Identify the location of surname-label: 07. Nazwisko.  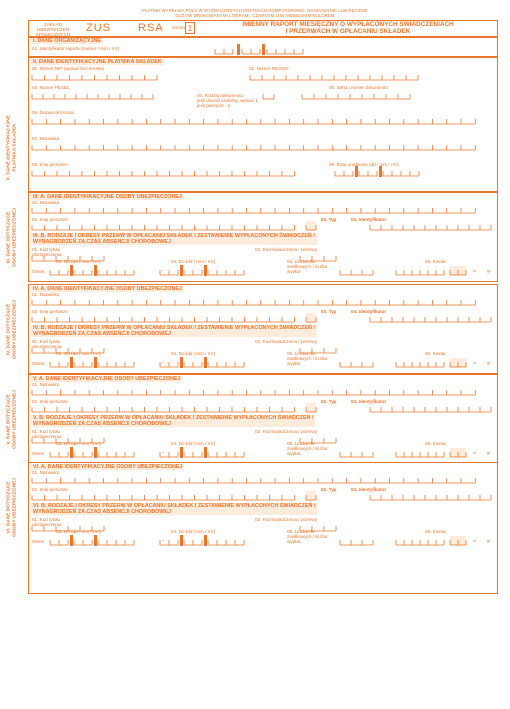
(46, 138).